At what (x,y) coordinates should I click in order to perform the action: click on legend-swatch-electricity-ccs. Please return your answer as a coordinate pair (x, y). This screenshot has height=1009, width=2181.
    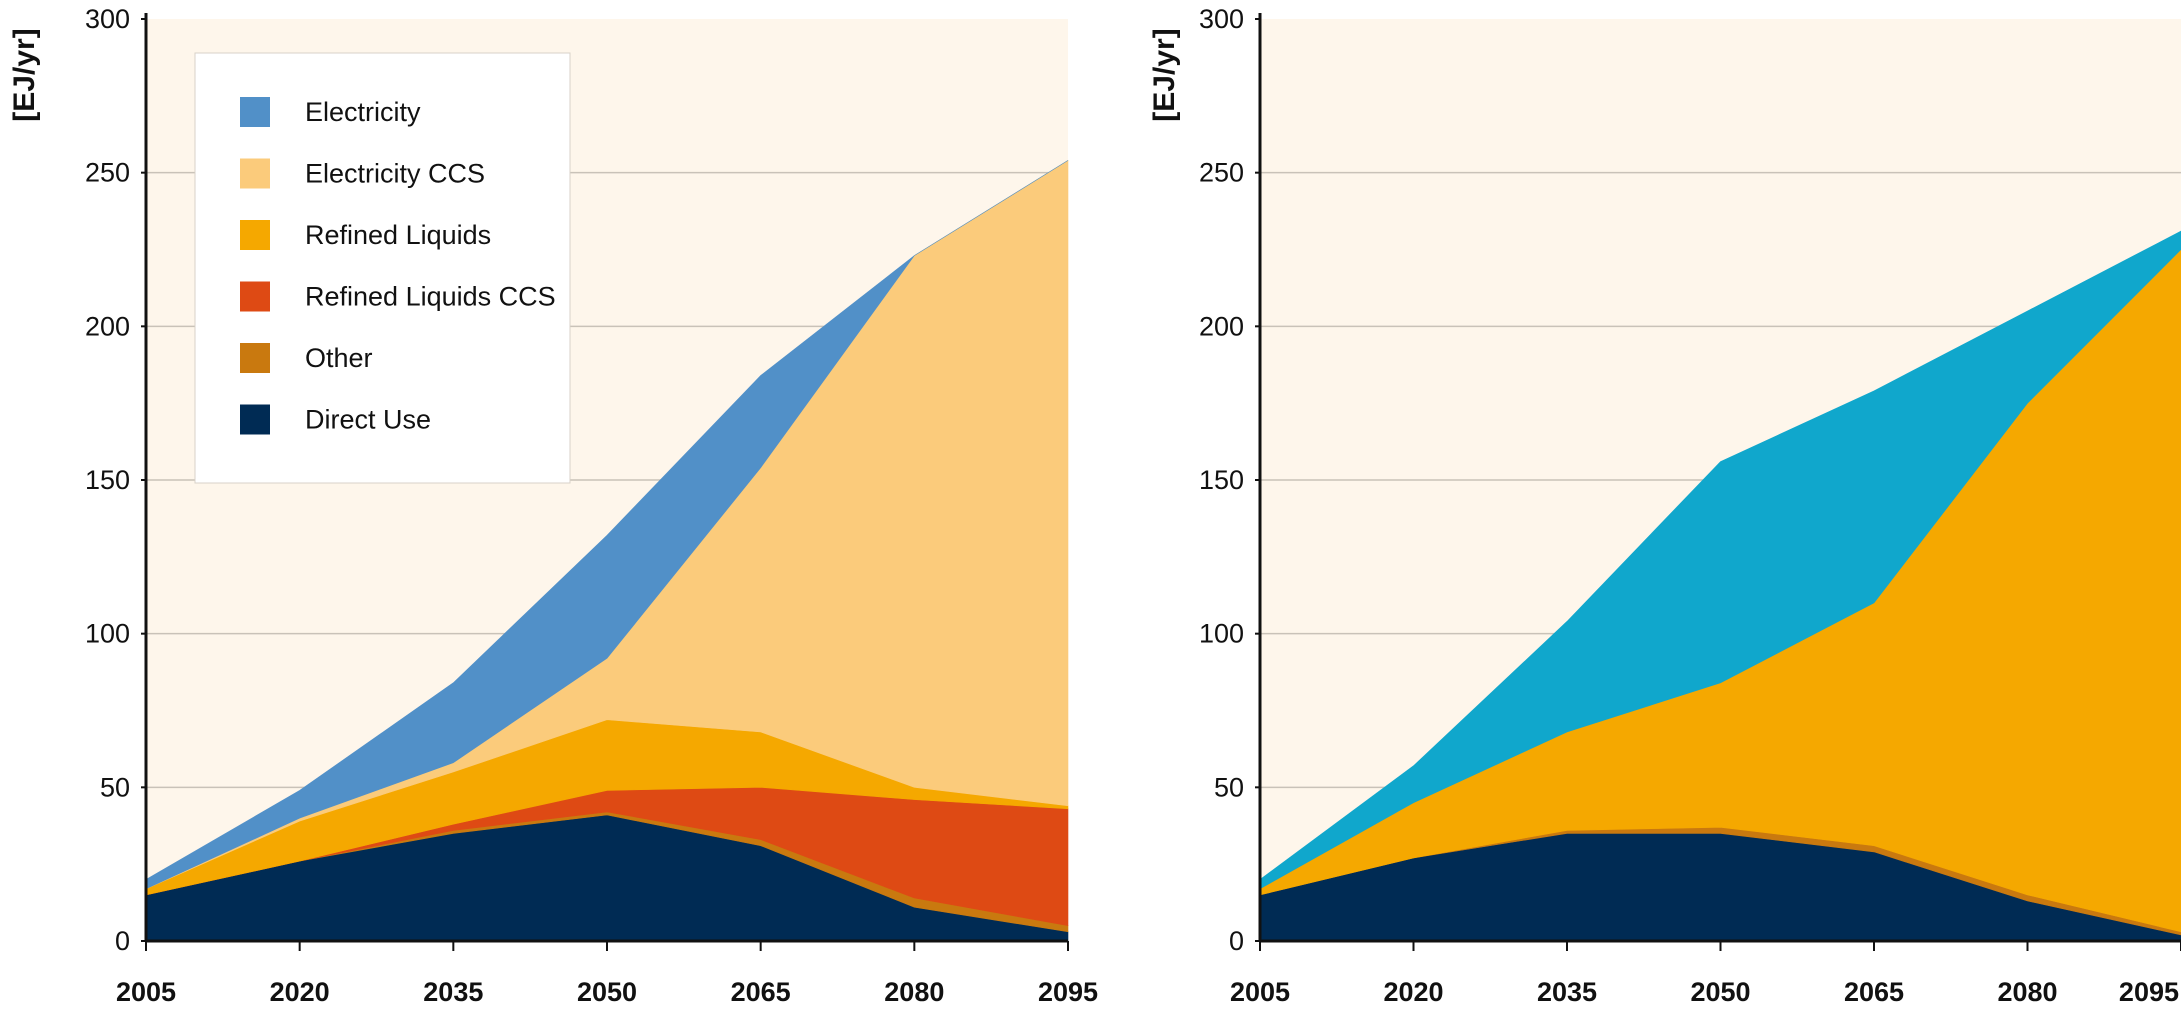
    Looking at the image, I should click on (255, 173).